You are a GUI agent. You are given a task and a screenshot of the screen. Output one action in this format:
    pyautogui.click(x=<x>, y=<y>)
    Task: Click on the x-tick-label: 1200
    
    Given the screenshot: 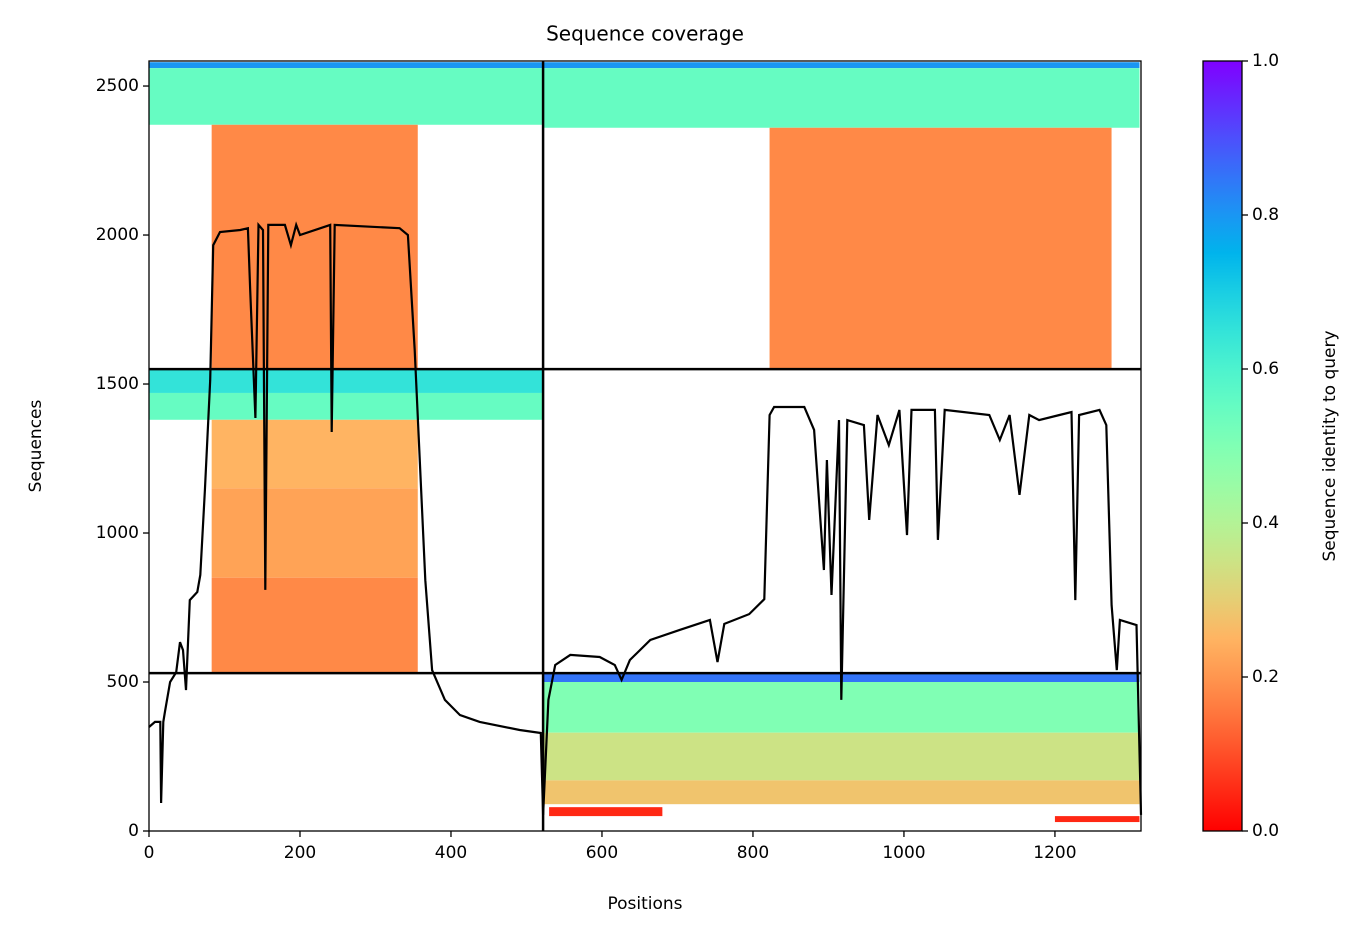 What is the action you would take?
    pyautogui.click(x=1054, y=853)
    